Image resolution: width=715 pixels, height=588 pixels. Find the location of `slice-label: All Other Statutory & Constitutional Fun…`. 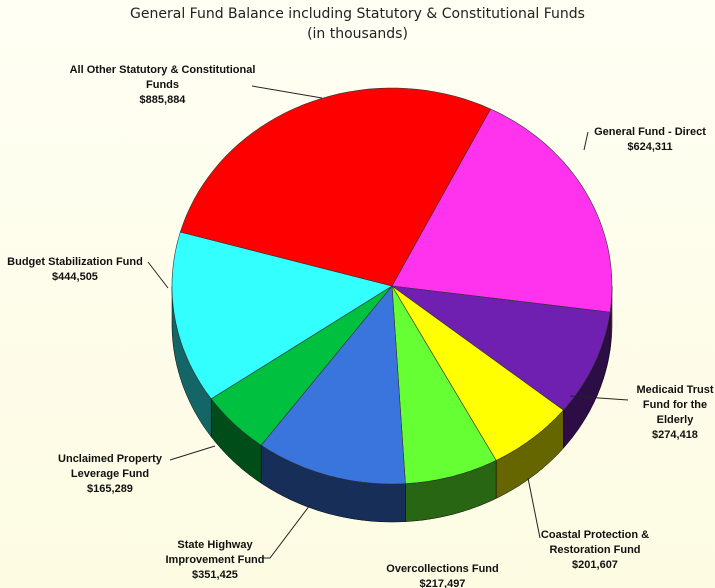

slice-label: All Other Statutory & Constitutional Fun… is located at coordinates (162, 77).